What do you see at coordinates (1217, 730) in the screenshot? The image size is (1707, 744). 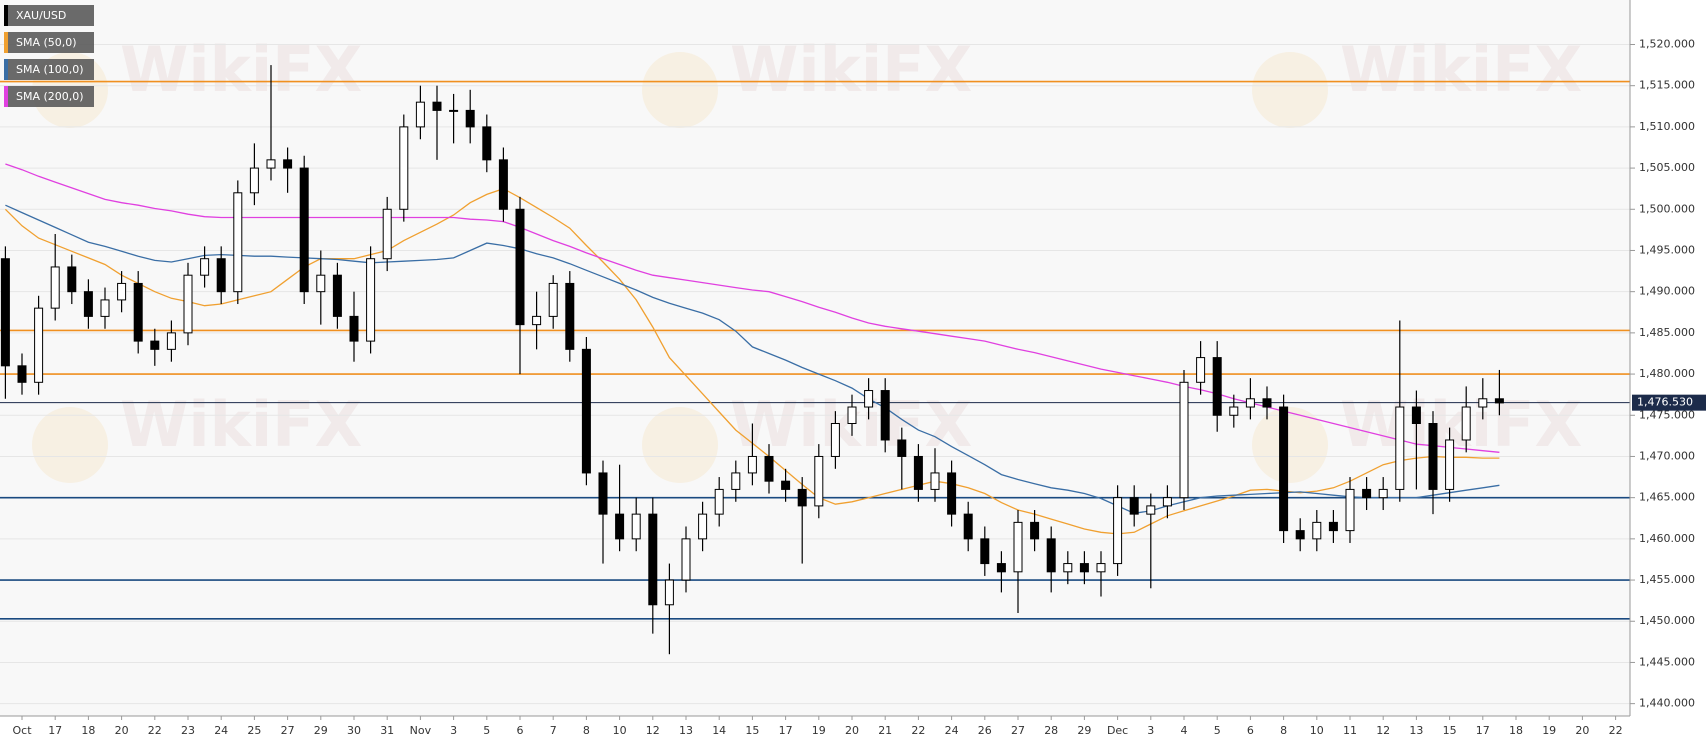 I see `x-tick-label: 5` at bounding box center [1217, 730].